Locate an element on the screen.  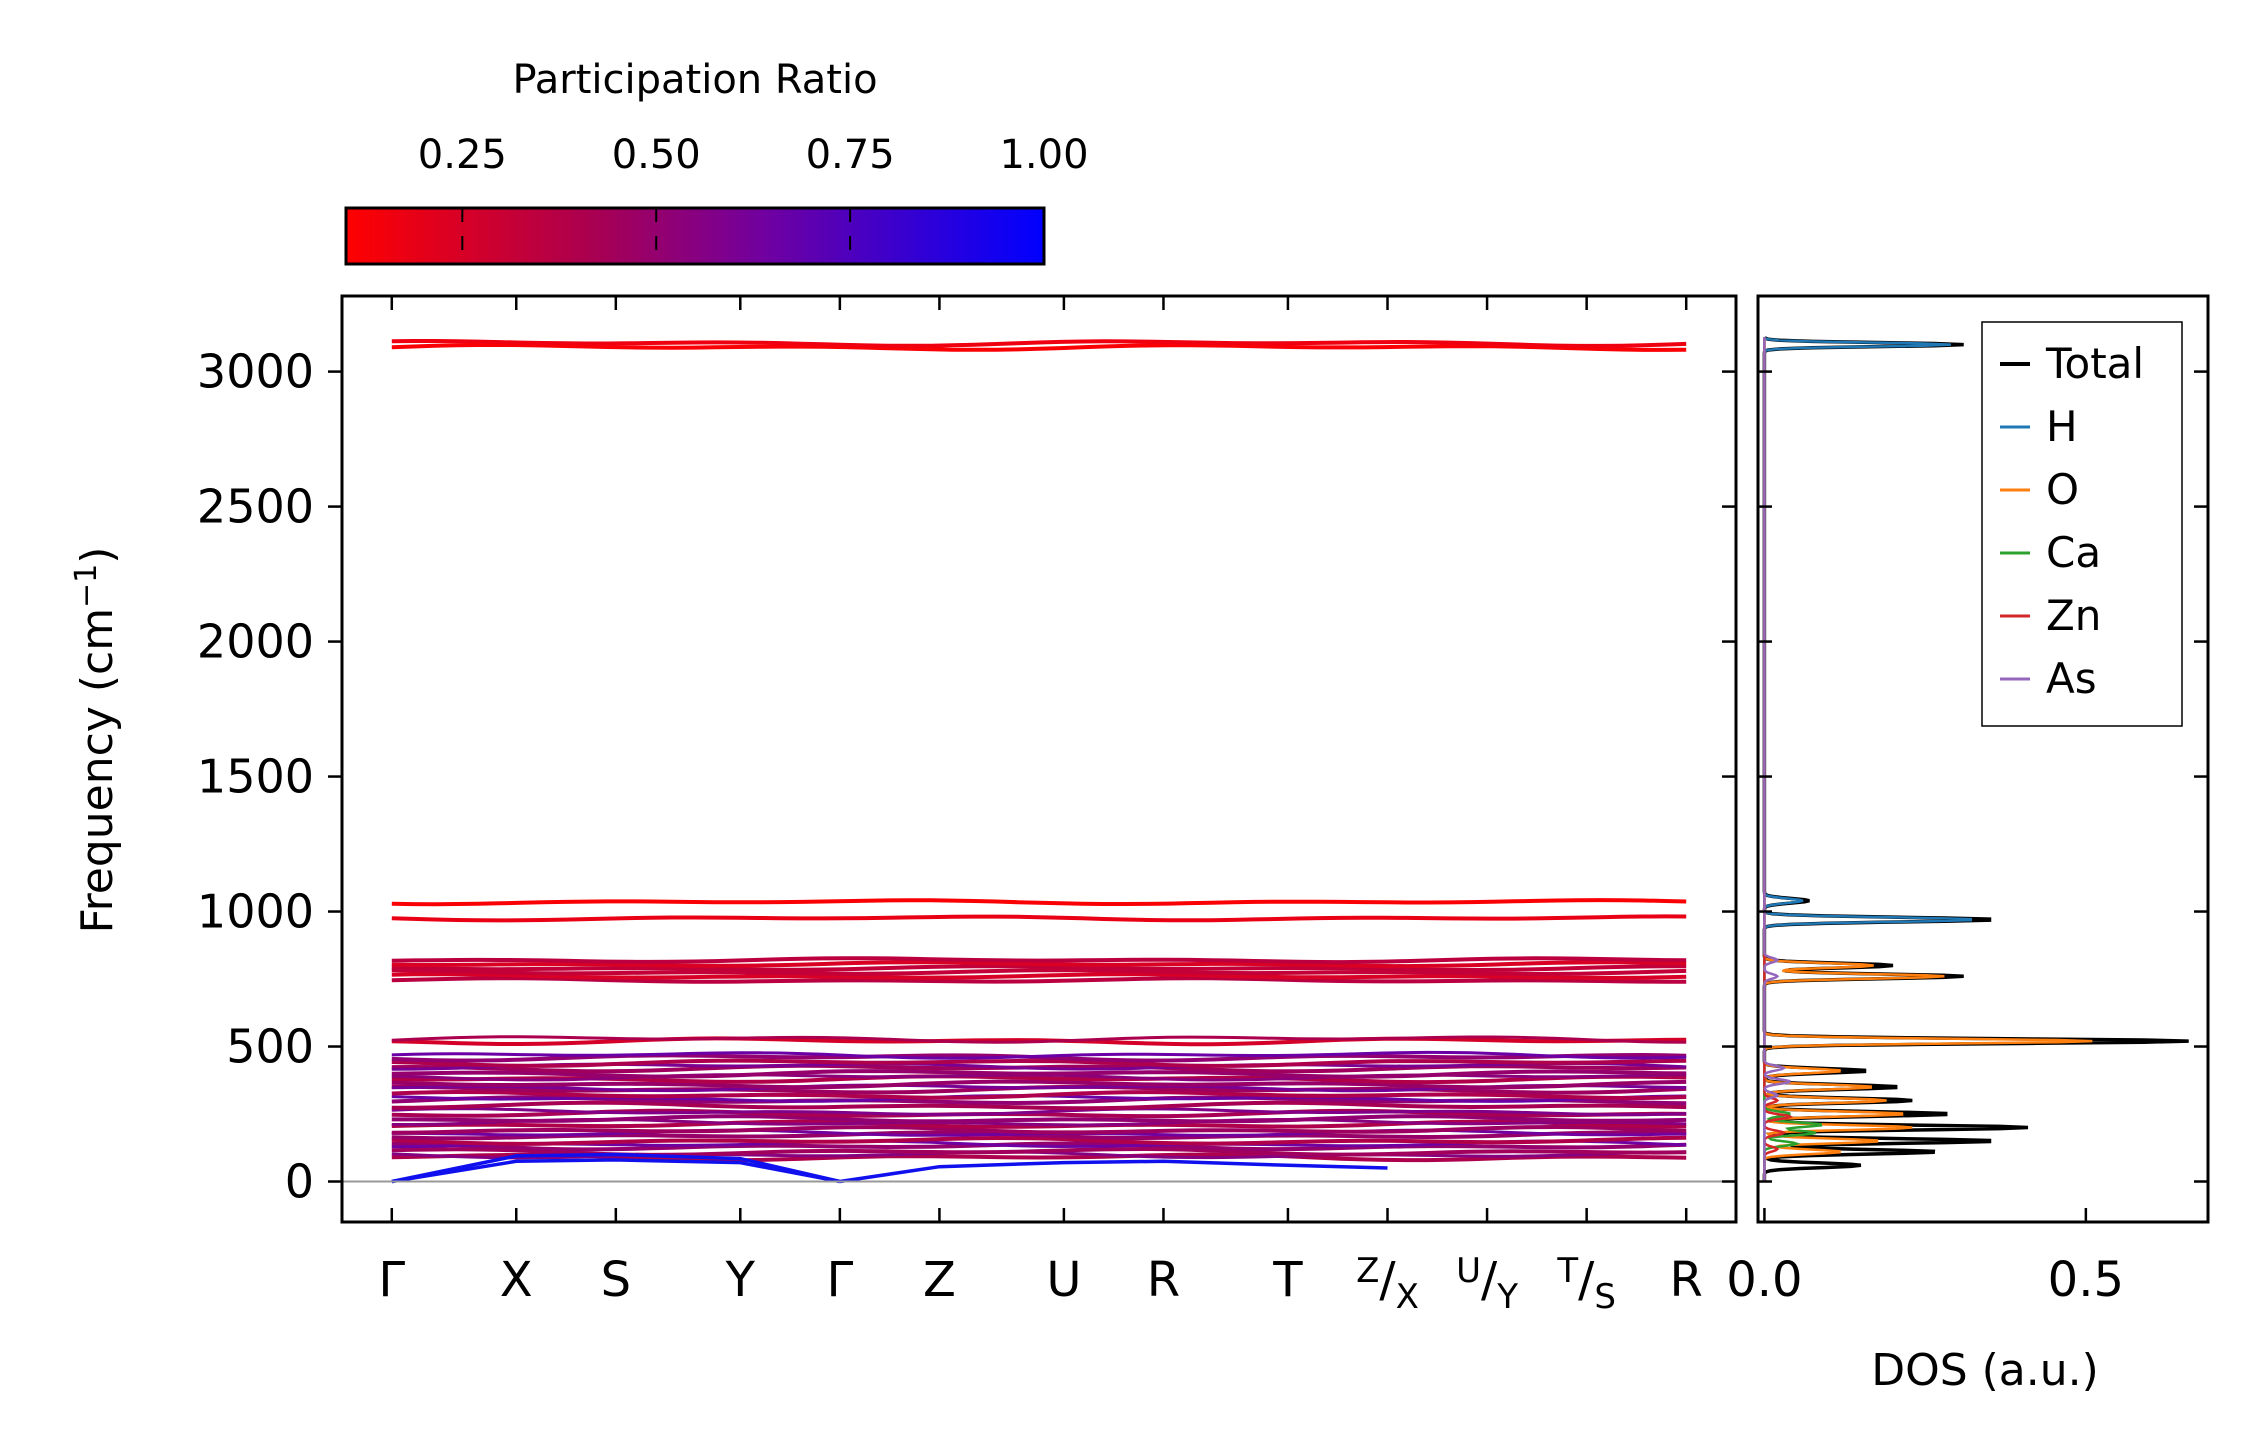
legend-label-h: H is located at coordinates (2062, 426).